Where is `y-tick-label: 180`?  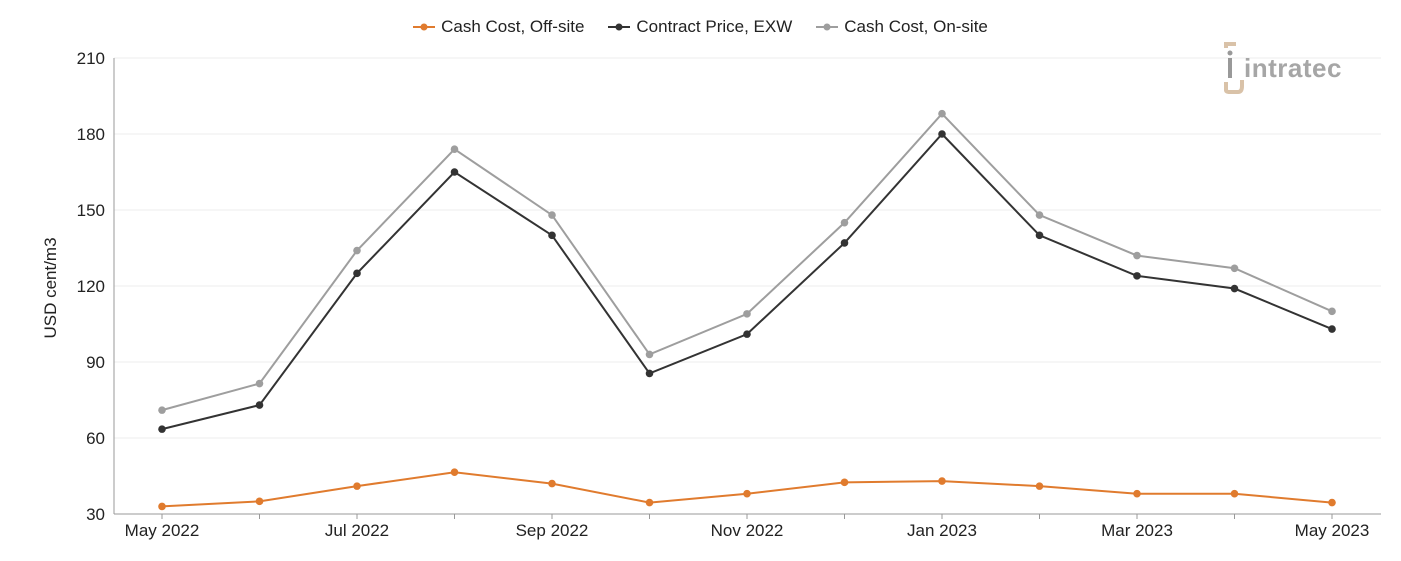 y-tick-label: 180 is located at coordinates (91, 134).